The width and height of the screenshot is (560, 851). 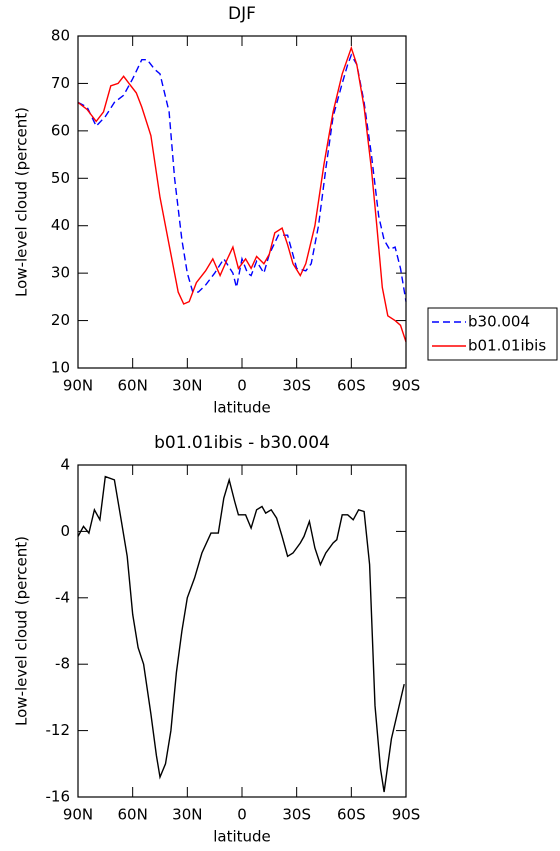 I want to click on legend-label: b01.01ibis, so click(x=507, y=346).